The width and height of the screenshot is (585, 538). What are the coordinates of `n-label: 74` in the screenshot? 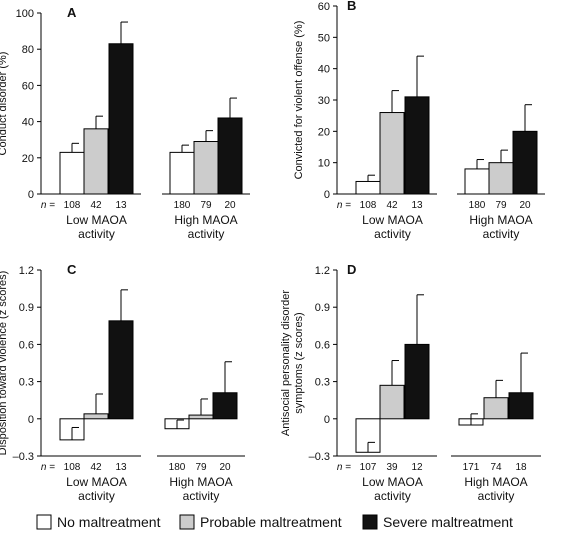 It's located at (496, 467).